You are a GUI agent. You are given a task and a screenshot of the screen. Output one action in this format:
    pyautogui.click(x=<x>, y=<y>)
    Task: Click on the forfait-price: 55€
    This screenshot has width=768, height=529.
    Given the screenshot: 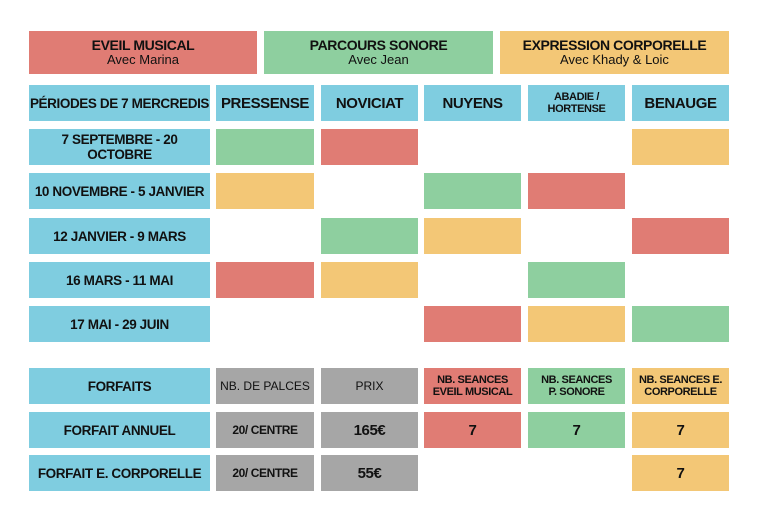 What is the action you would take?
    pyautogui.click(x=369, y=473)
    